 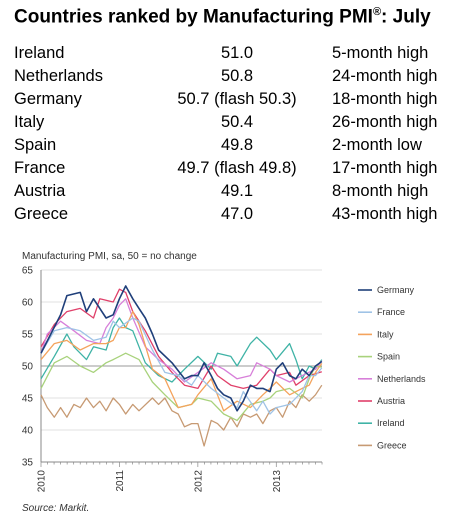 I want to click on country-cell: Spain, so click(x=35, y=145).